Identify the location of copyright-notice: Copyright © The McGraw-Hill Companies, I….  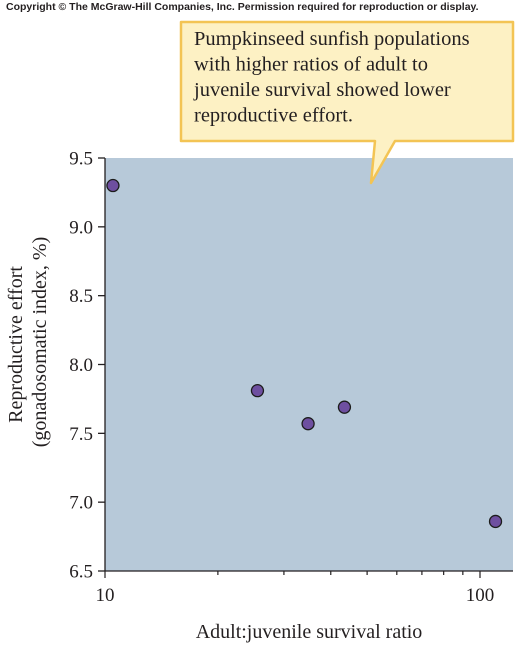
(242, 7).